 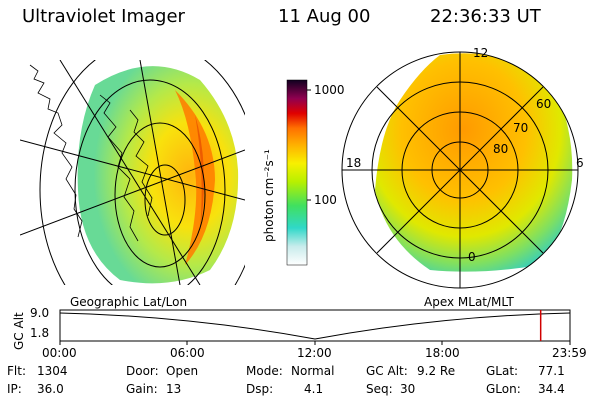 I want to click on gain-label: Gain:, so click(x=142, y=389).